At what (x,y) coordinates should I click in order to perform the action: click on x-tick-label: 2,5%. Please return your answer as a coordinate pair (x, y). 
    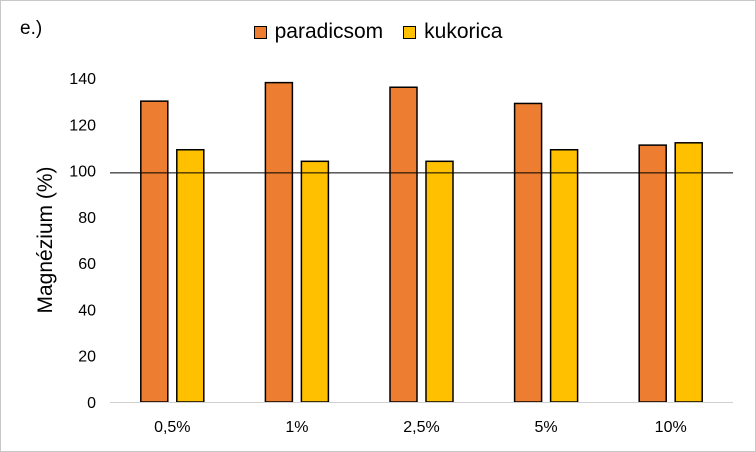
    Looking at the image, I should click on (421, 427).